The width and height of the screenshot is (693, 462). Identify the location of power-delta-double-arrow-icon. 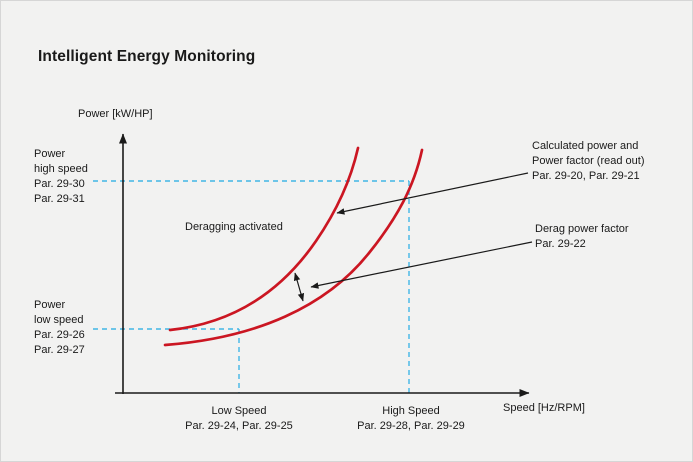
(299, 287).